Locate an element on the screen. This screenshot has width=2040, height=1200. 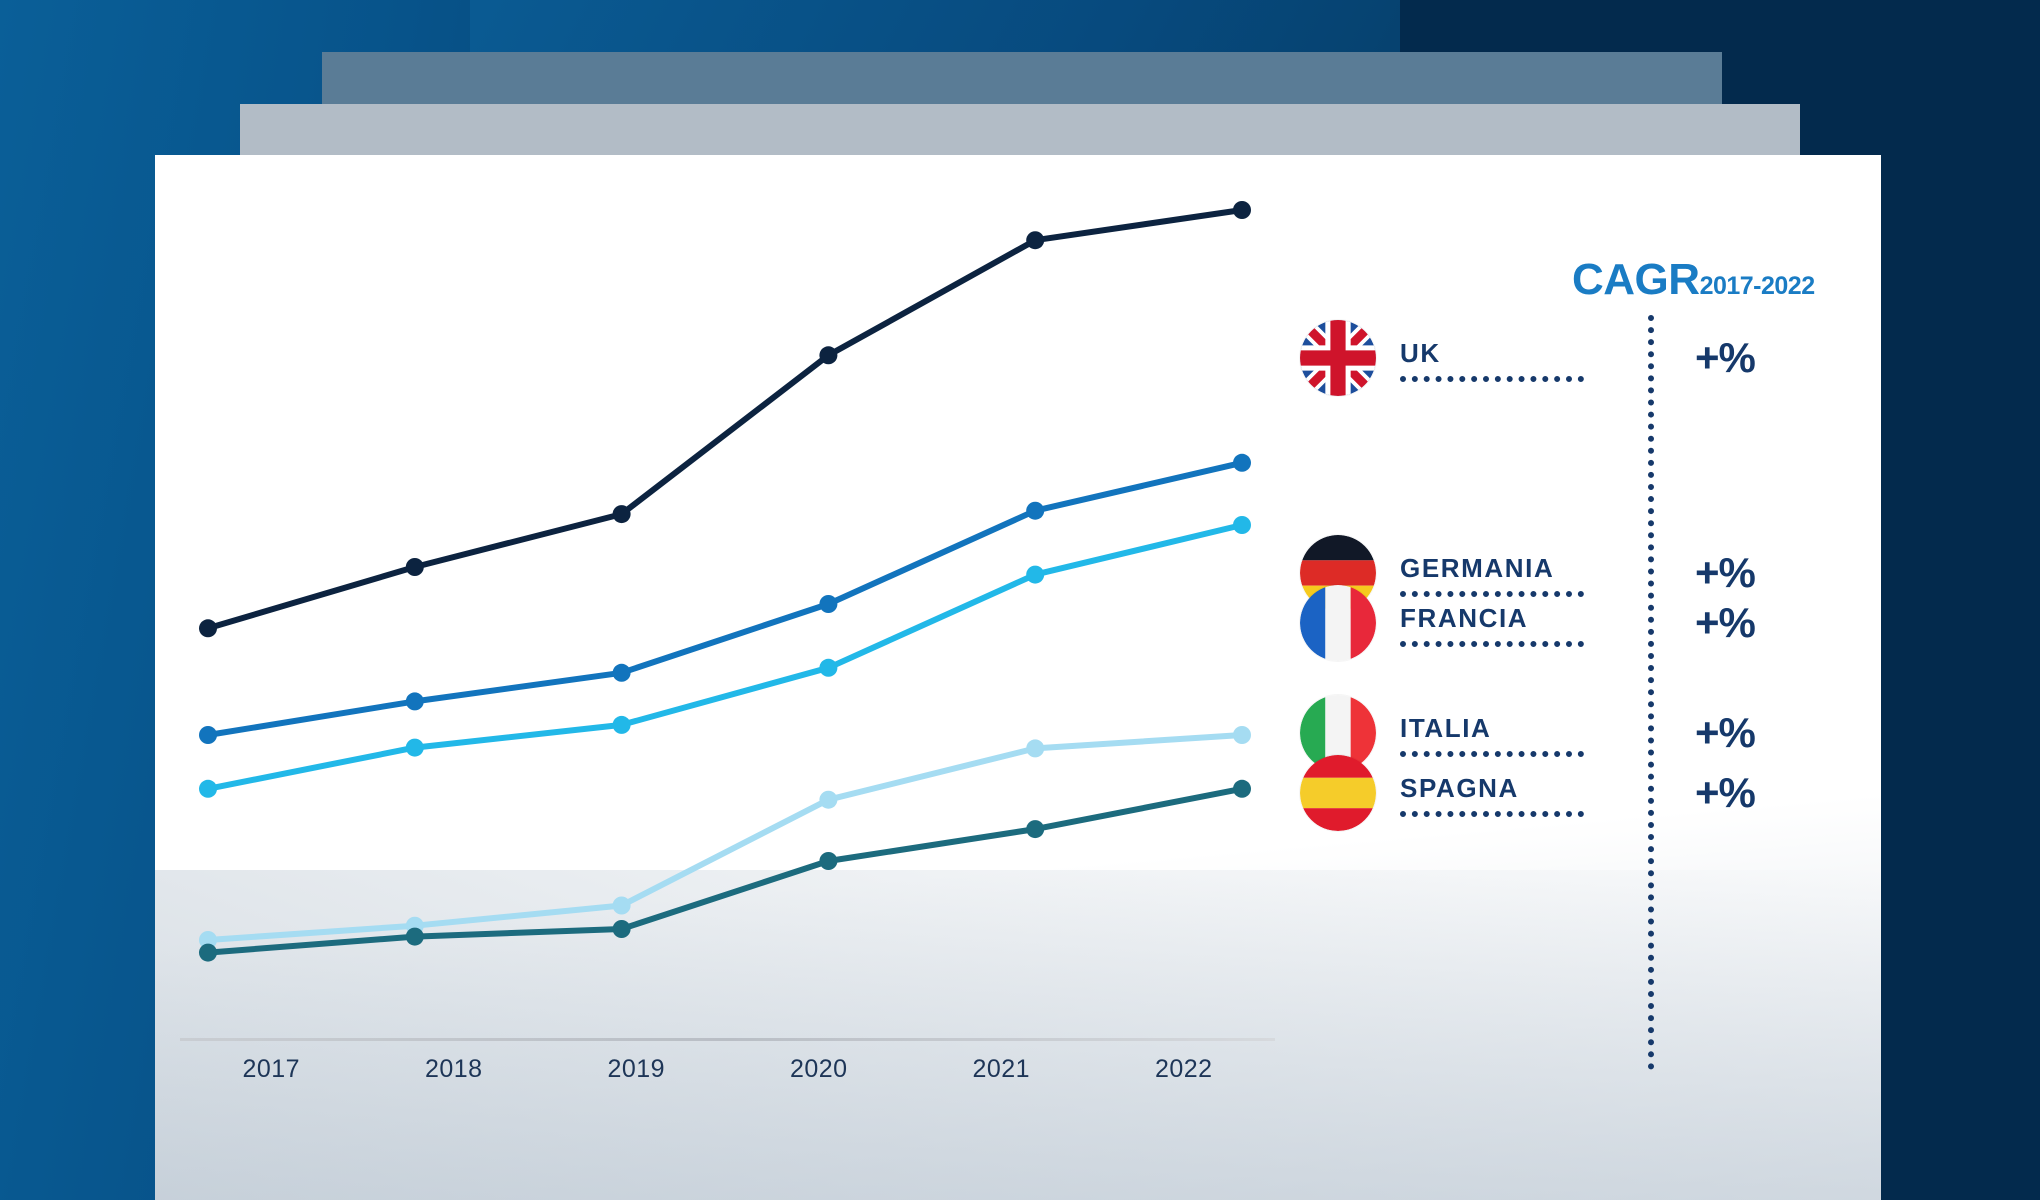
legend-row-uk: UK +% is located at coordinates (1565, 358).